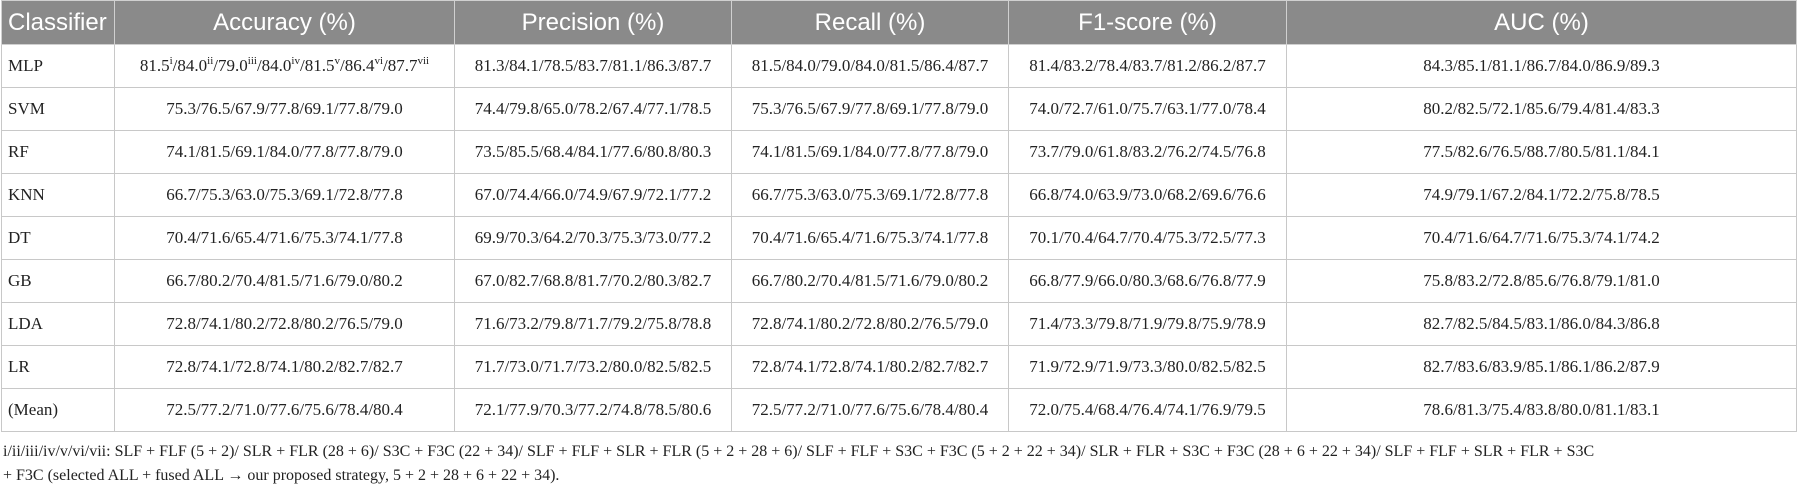 Image resolution: width=1798 pixels, height=492 pixels. What do you see at coordinates (284, 109) in the screenshot?
I see `cell-accuracy: 75.3/76.5/67.9/77.8/69.1/77.8/79.0` at bounding box center [284, 109].